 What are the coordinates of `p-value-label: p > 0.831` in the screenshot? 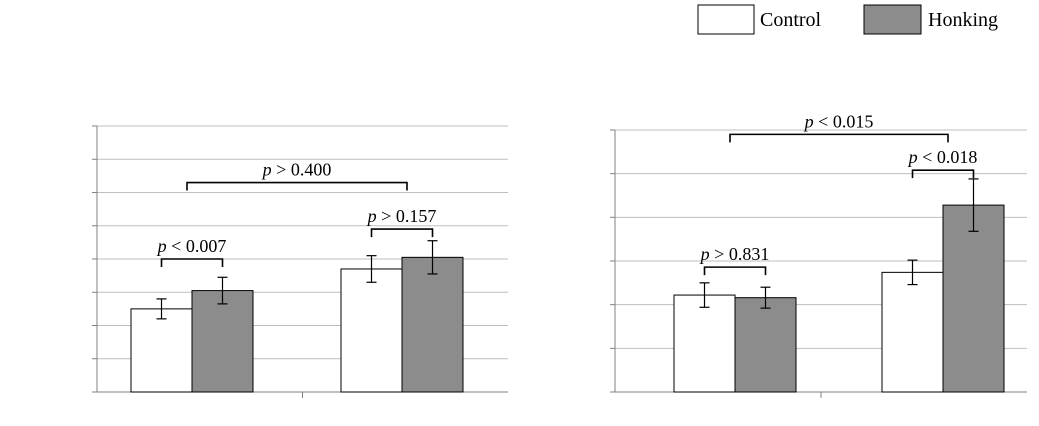 It's located at (734, 254).